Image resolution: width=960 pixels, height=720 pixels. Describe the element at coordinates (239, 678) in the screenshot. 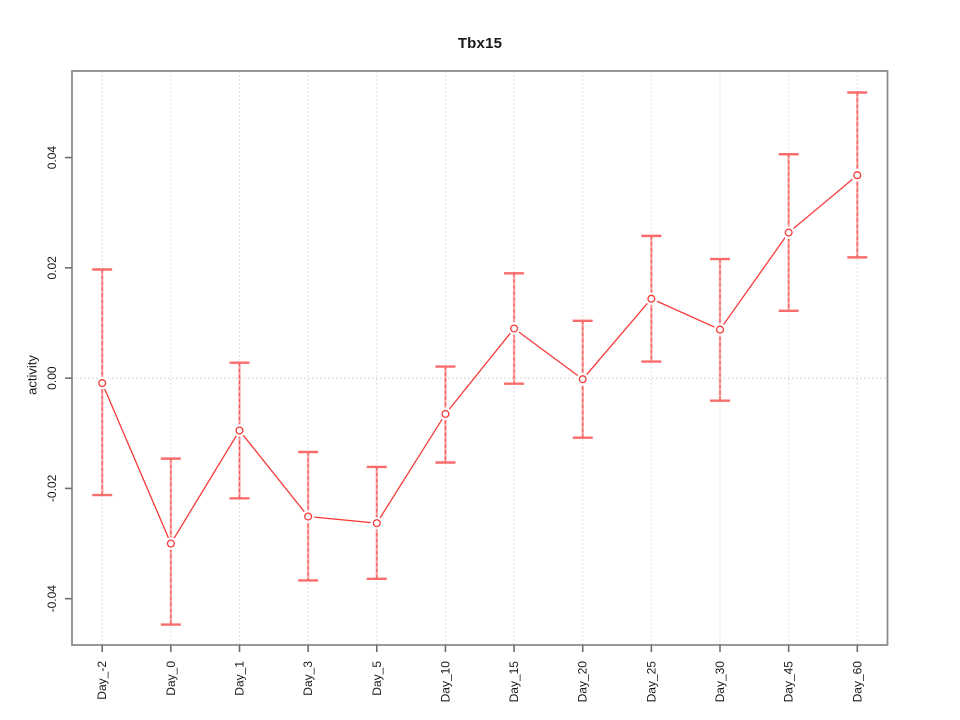

I see `x-tick-label: Day_1` at that location.